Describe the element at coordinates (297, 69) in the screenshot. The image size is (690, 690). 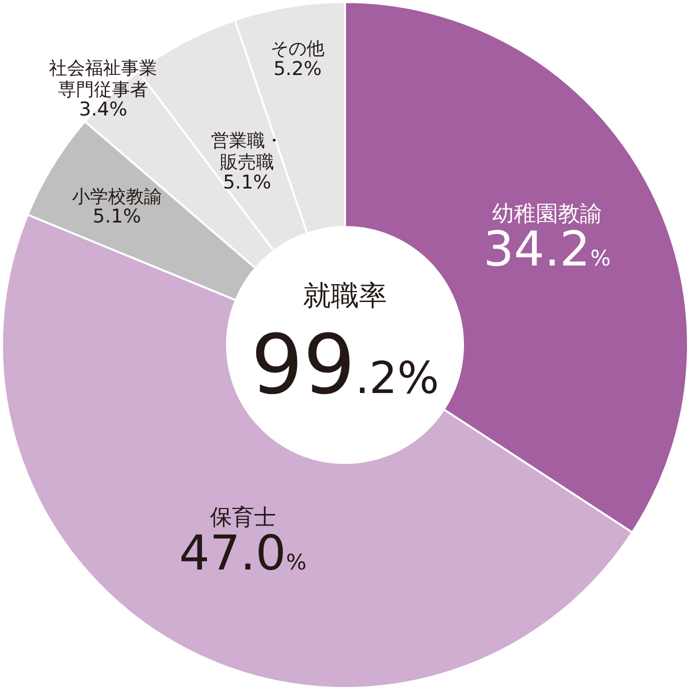
I see `data-label: 5.2%` at that location.